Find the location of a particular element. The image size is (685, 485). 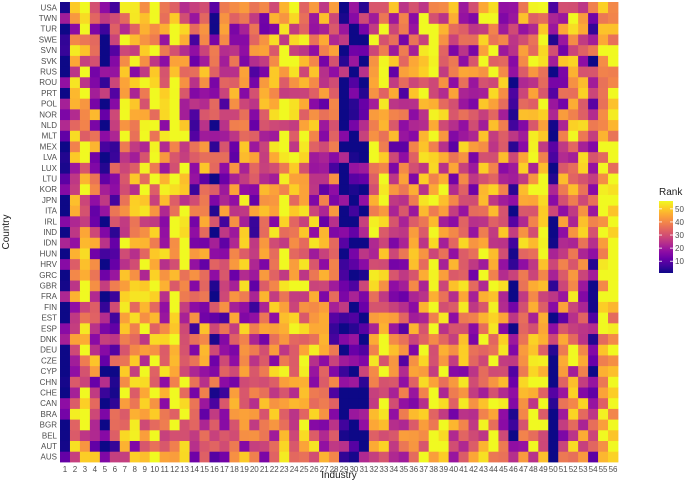

x-tick-label: 54 is located at coordinates (593, 469).